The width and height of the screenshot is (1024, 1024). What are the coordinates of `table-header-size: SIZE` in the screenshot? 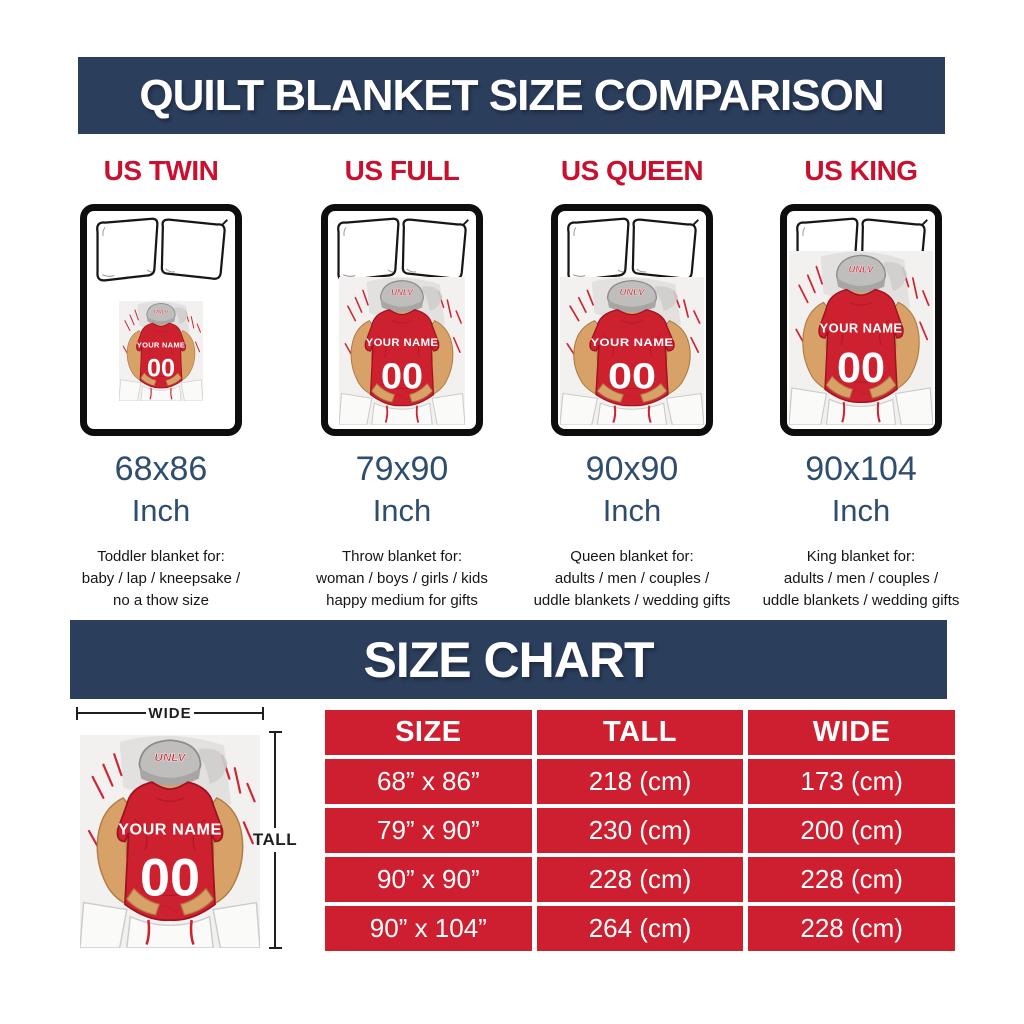 It's located at (428, 732).